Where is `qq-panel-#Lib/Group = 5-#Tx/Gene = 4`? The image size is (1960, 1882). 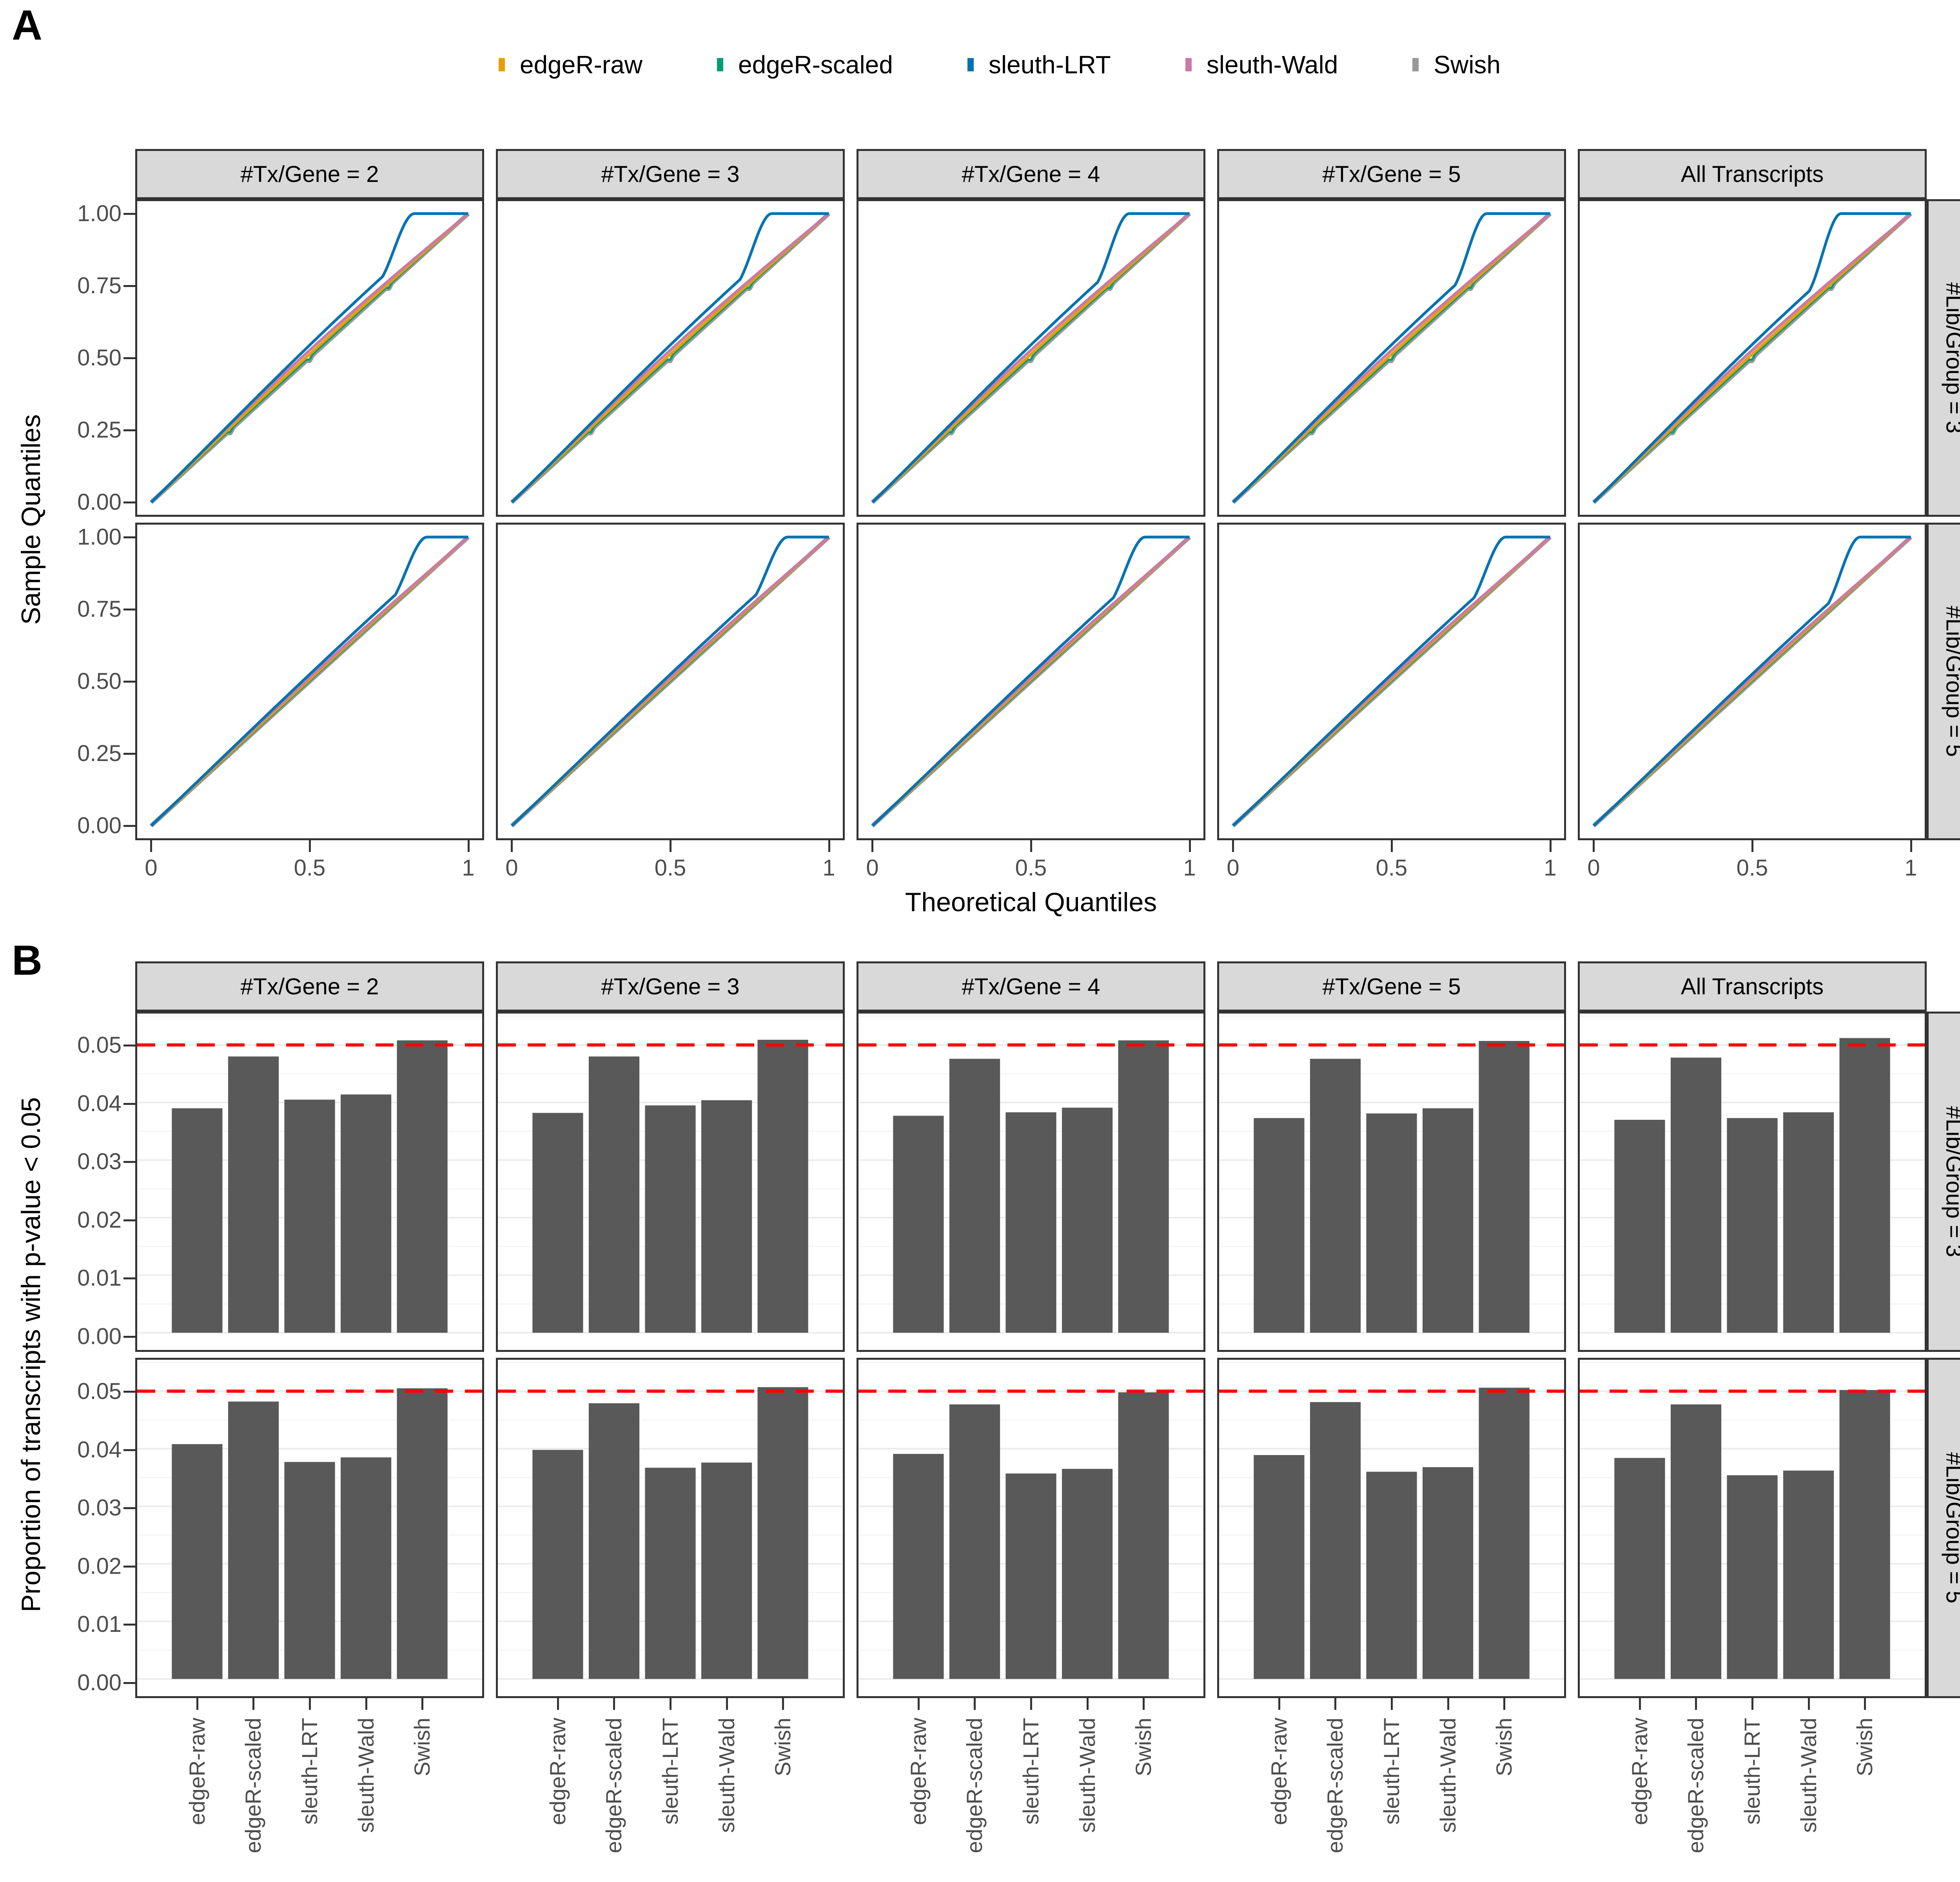 qq-panel-#Lib/Group = 5-#Tx/Gene = 4 is located at coordinates (1031, 681).